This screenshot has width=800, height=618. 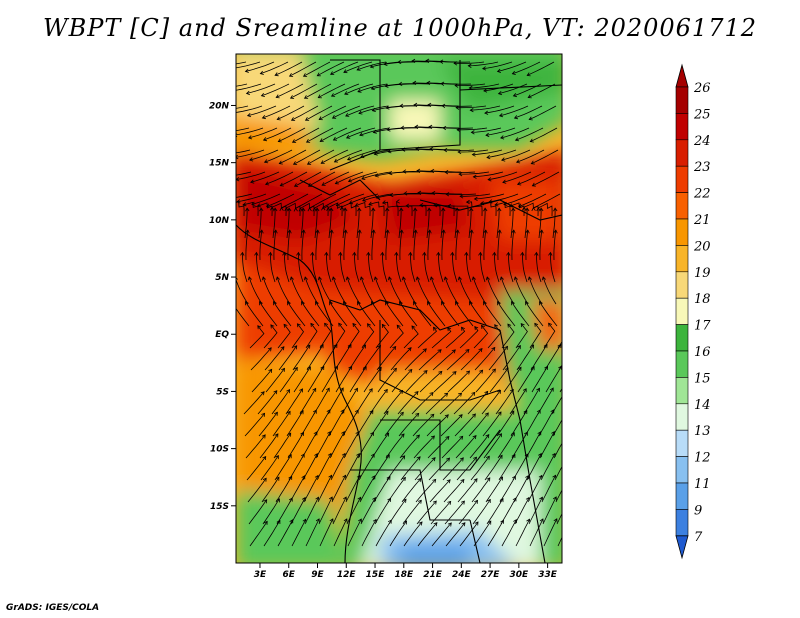 What do you see at coordinates (491, 575) in the screenshot?
I see `lon-tick-label: 27E` at bounding box center [491, 575].